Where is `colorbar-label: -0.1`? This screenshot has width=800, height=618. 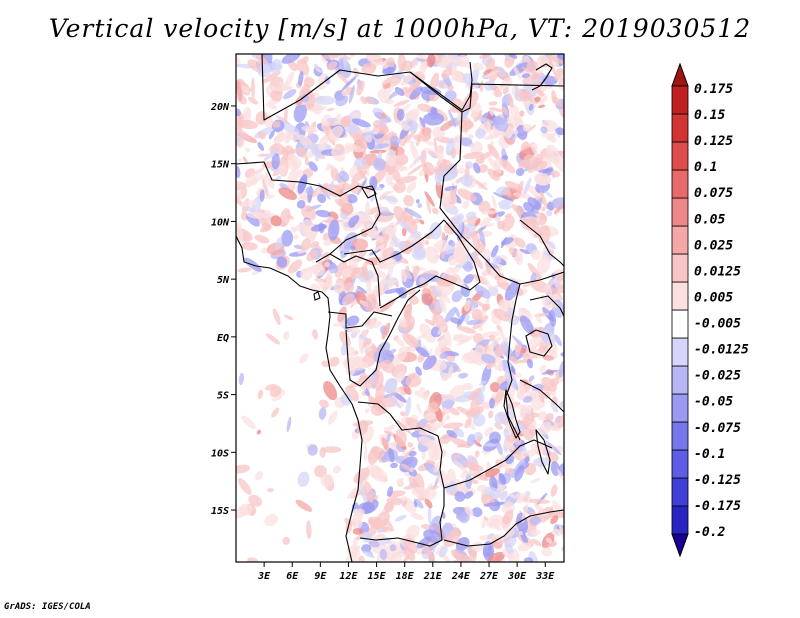
colorbar-label: -0.1 is located at coordinates (709, 454).